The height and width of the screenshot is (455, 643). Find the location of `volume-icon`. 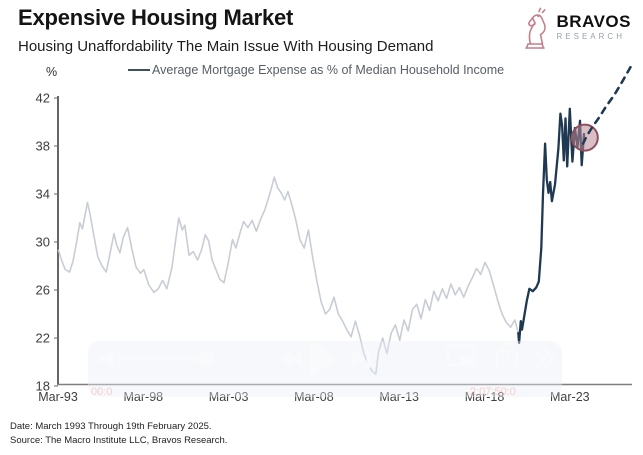

volume-icon is located at coordinates (107, 359).